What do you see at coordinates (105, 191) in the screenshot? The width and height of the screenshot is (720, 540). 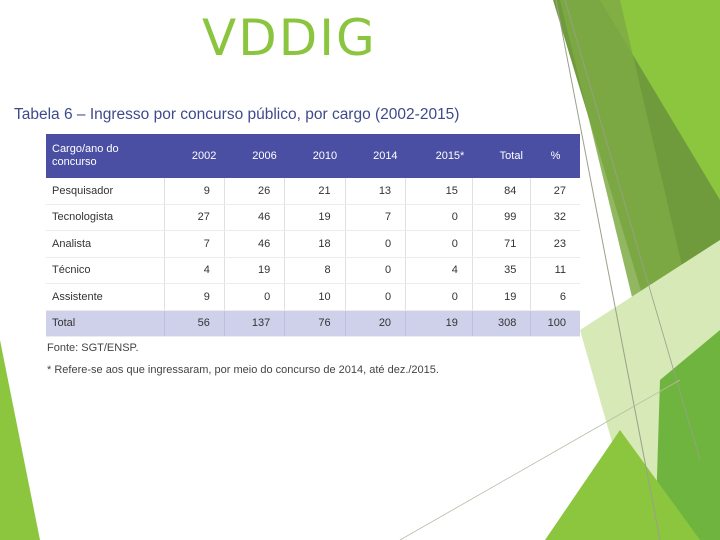 I see `table-cell: Pesquisador` at bounding box center [105, 191].